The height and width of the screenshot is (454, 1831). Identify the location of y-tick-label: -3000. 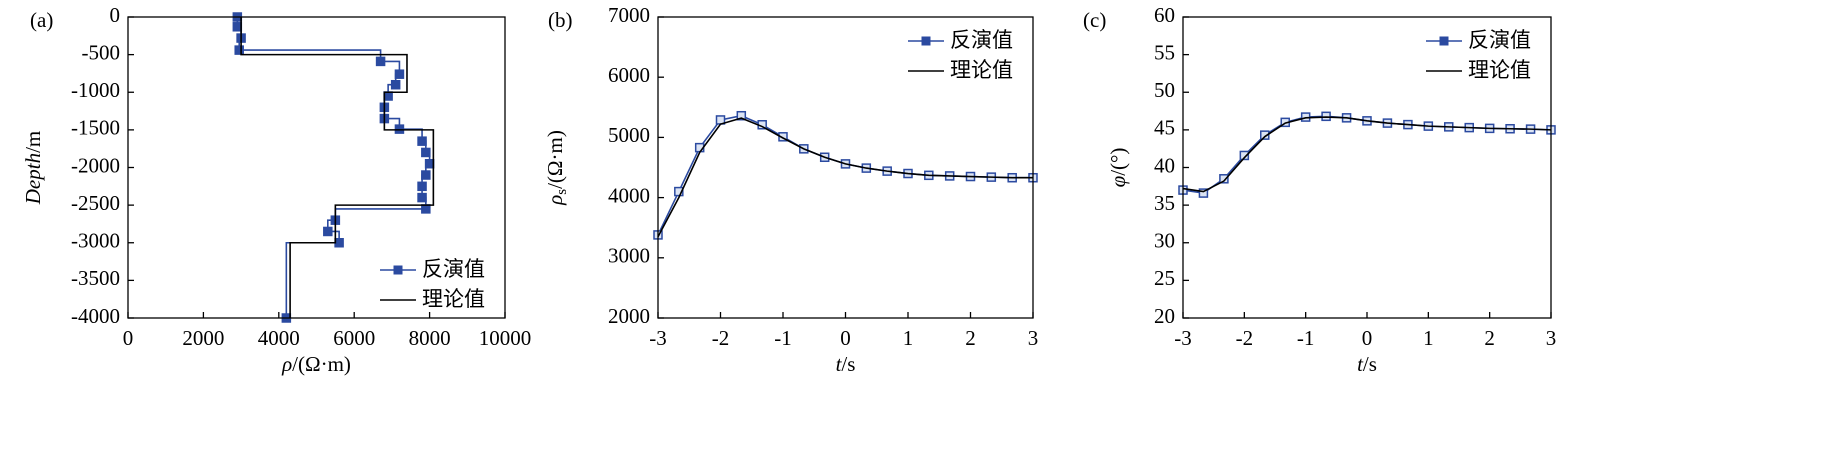
(95, 241).